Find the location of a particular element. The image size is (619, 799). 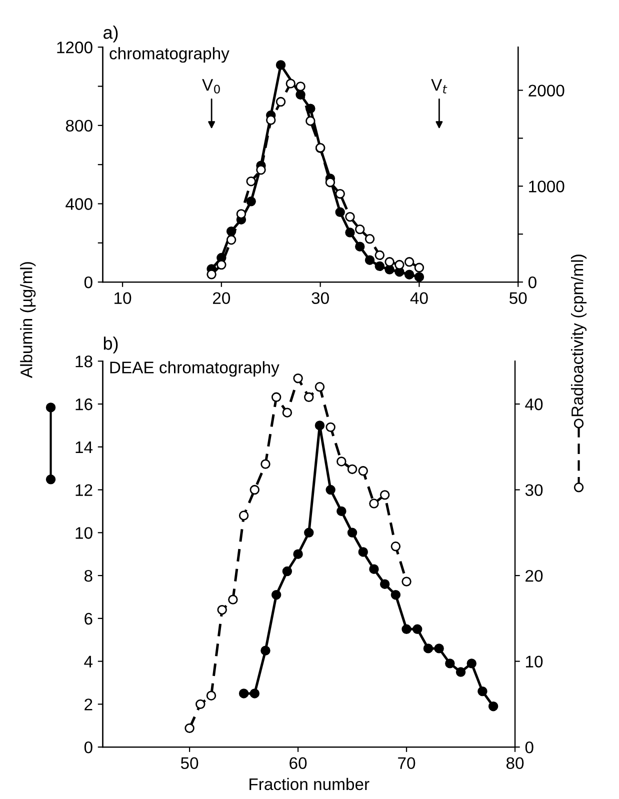

x-tick-label: 10 is located at coordinates (123, 298).